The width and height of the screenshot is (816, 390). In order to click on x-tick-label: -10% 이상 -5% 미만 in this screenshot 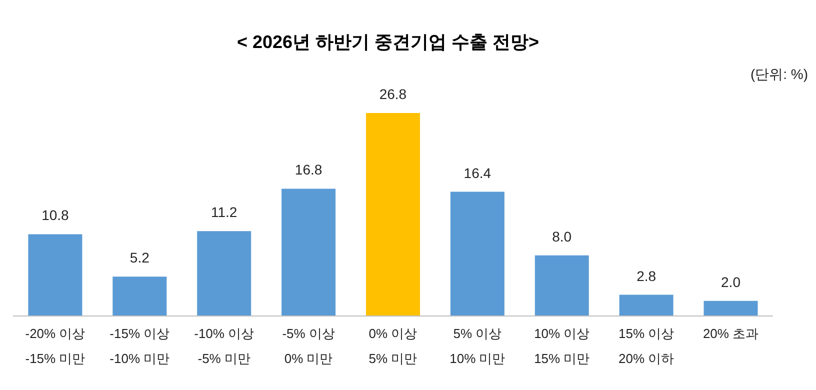, I will do `click(224, 346)`.